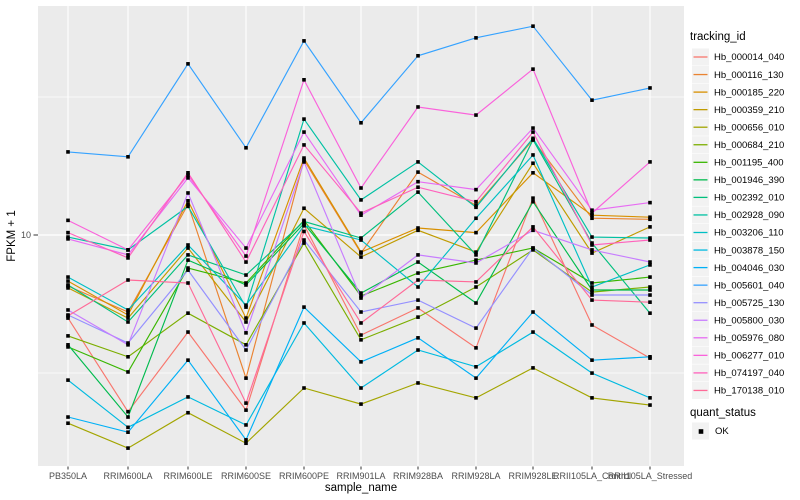 This screenshot has width=800, height=500. I want to click on legend-item-Hb_006277_010: Hb_006277_010, so click(749, 356).